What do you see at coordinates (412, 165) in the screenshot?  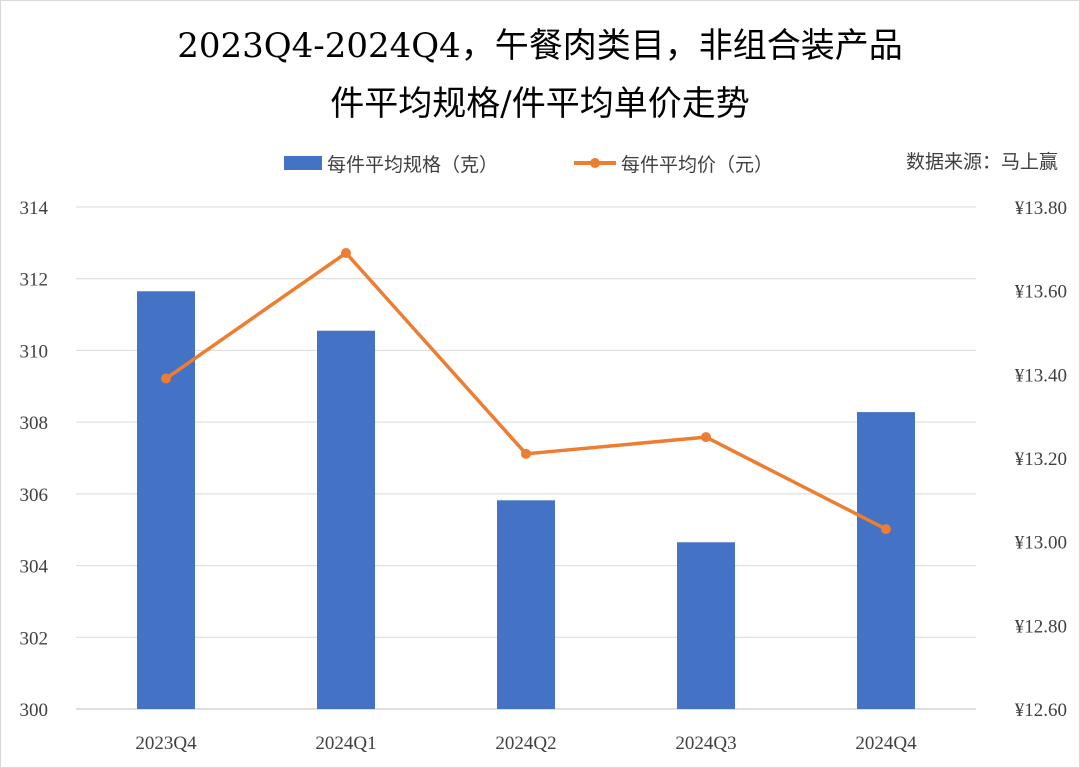 I see `legend-bar-label: 每件平均规格（克）` at bounding box center [412, 165].